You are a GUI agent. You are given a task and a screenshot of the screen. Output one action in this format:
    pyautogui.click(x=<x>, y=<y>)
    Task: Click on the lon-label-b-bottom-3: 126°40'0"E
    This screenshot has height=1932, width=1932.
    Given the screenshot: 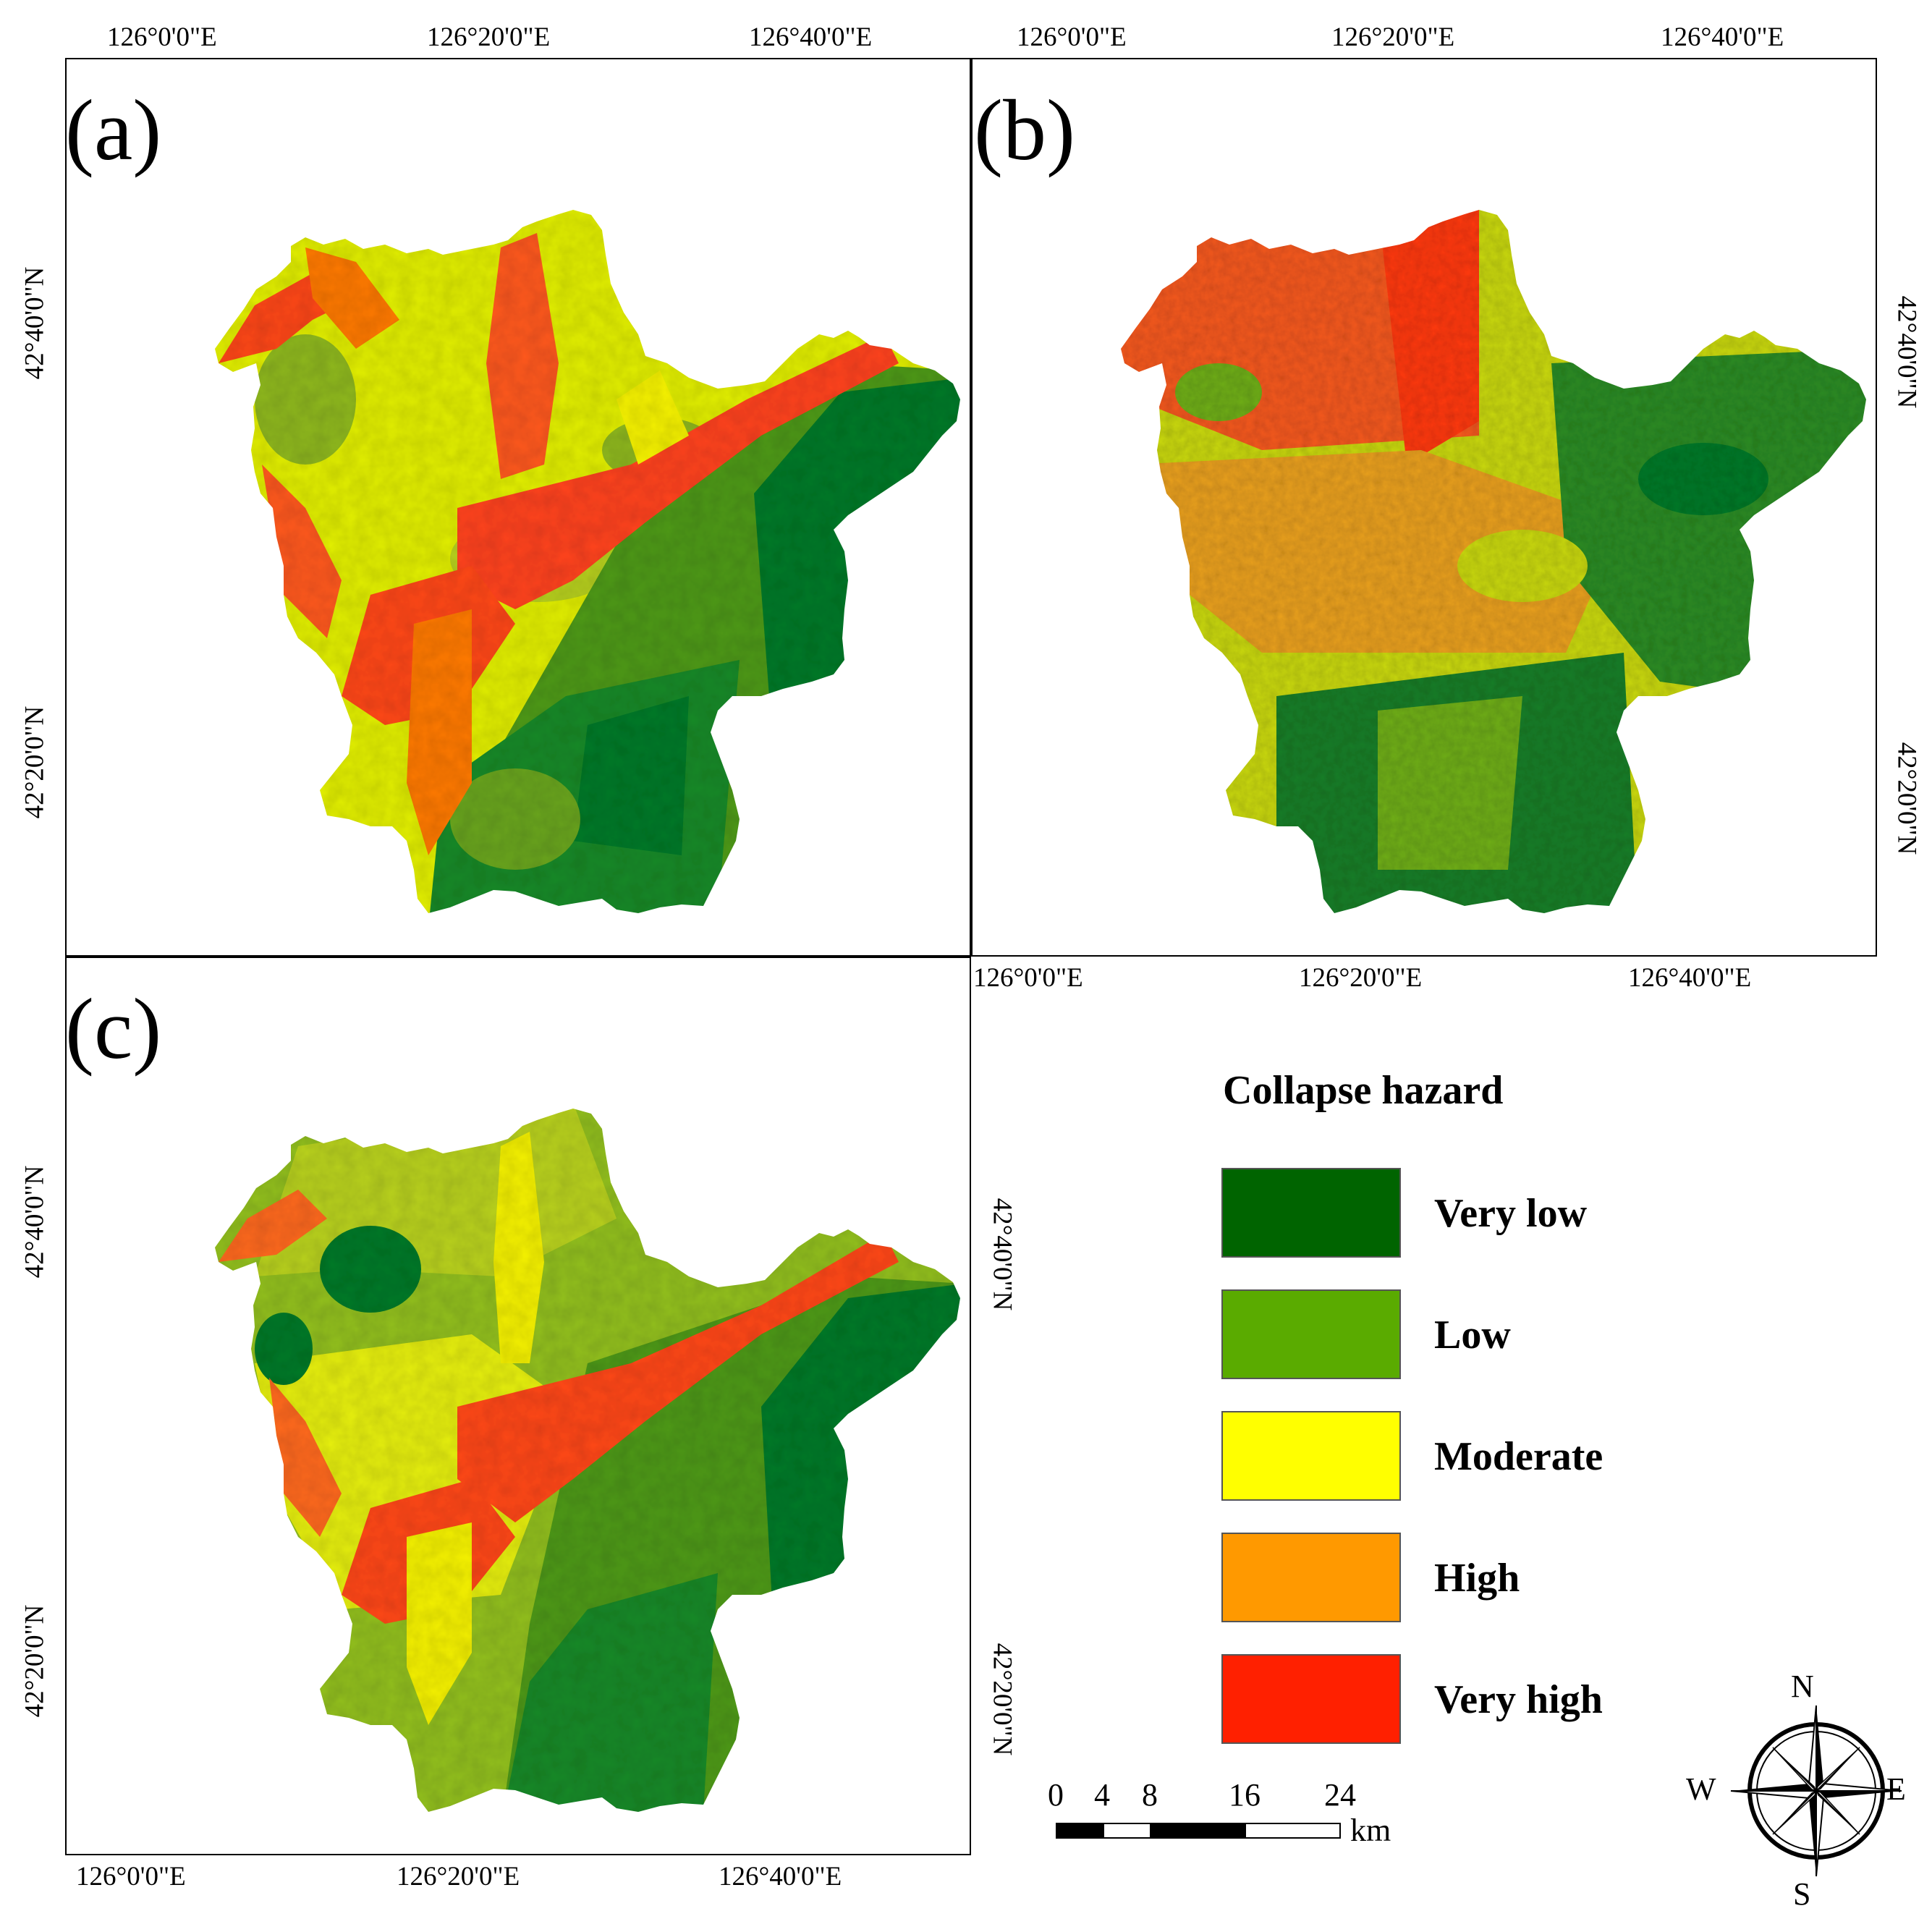 What is the action you would take?
    pyautogui.click(x=1690, y=978)
    